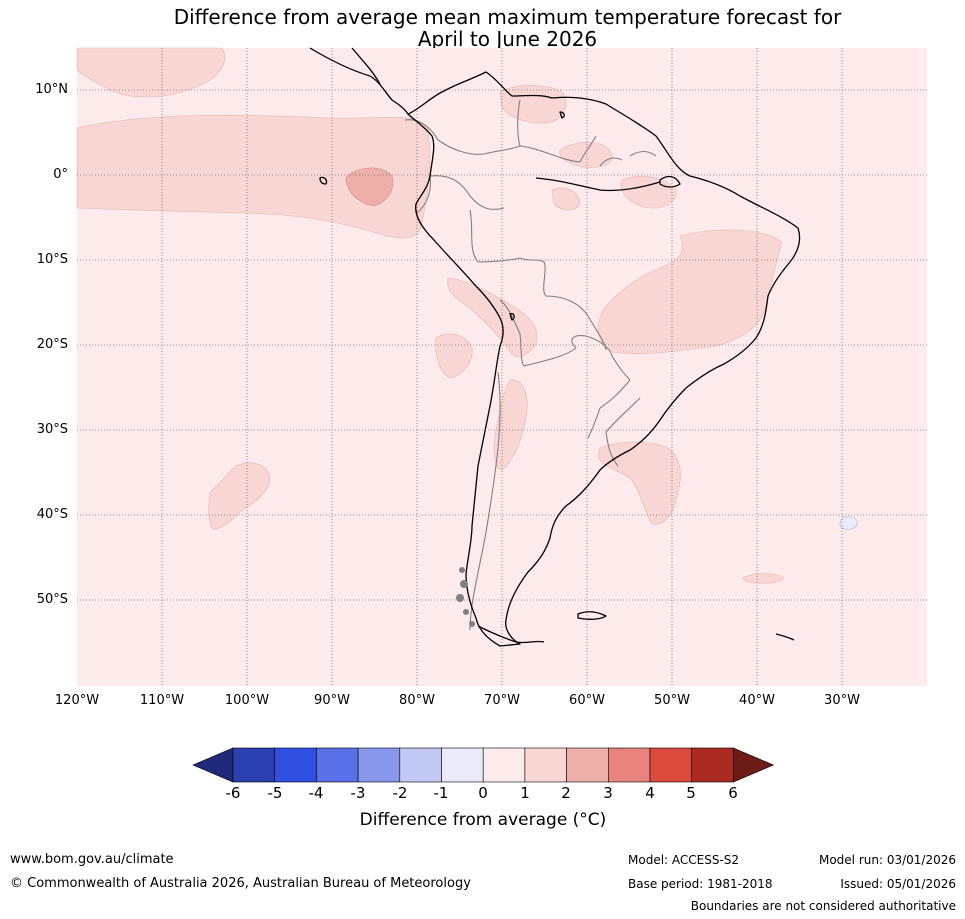  I want to click on anomaly-region-south-pacific, so click(239, 496).